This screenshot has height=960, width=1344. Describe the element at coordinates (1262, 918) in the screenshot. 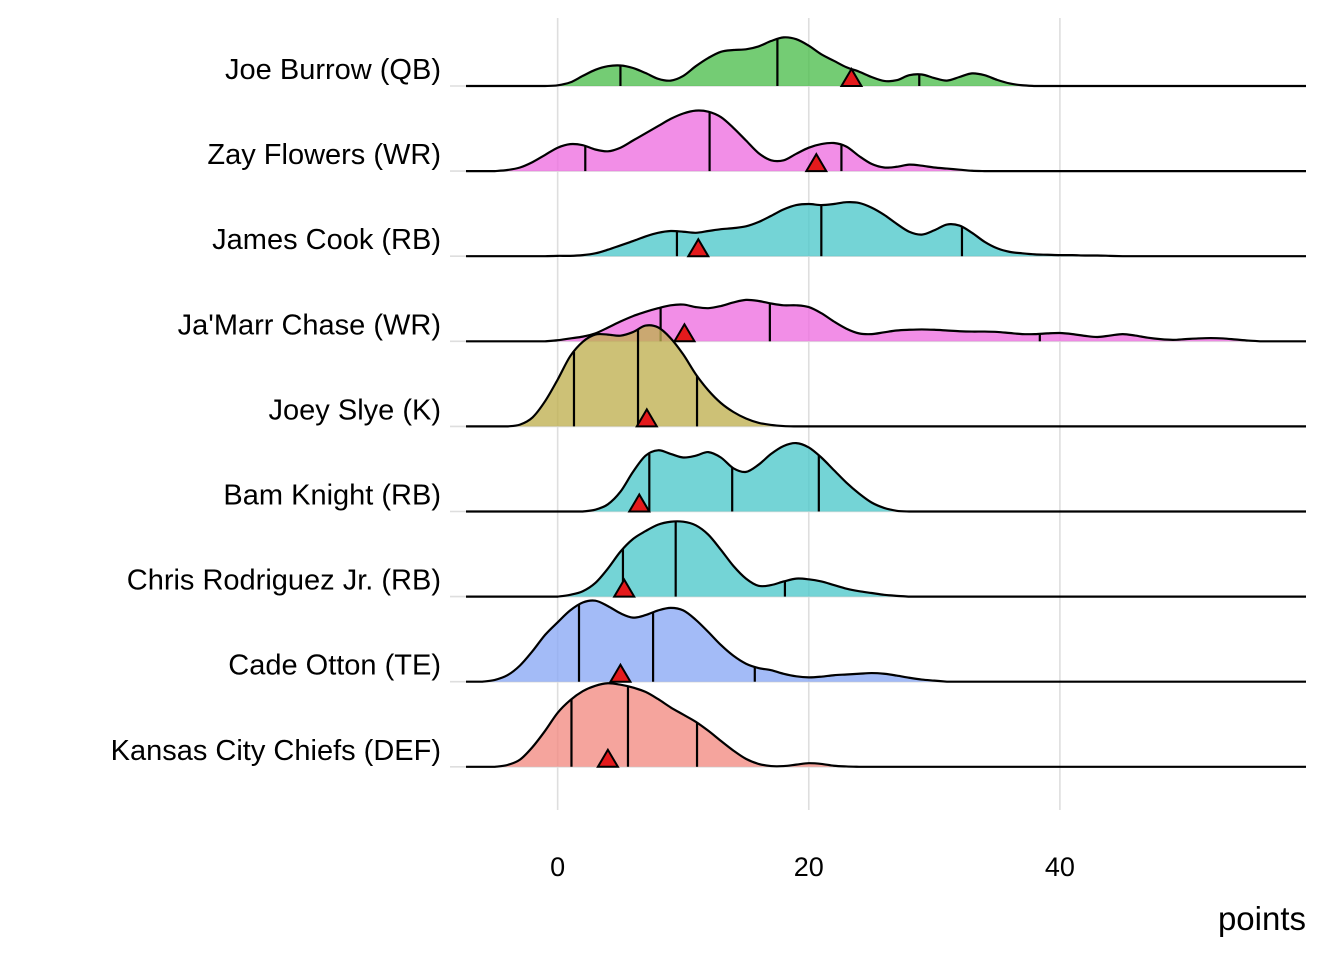

I see `x-axis-title: points` at that location.